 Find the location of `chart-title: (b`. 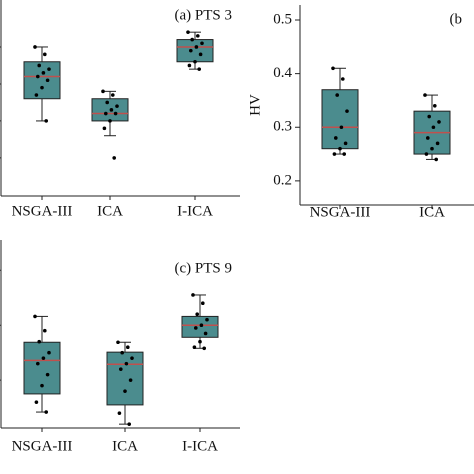

chart-title: (b is located at coordinates (456, 19).